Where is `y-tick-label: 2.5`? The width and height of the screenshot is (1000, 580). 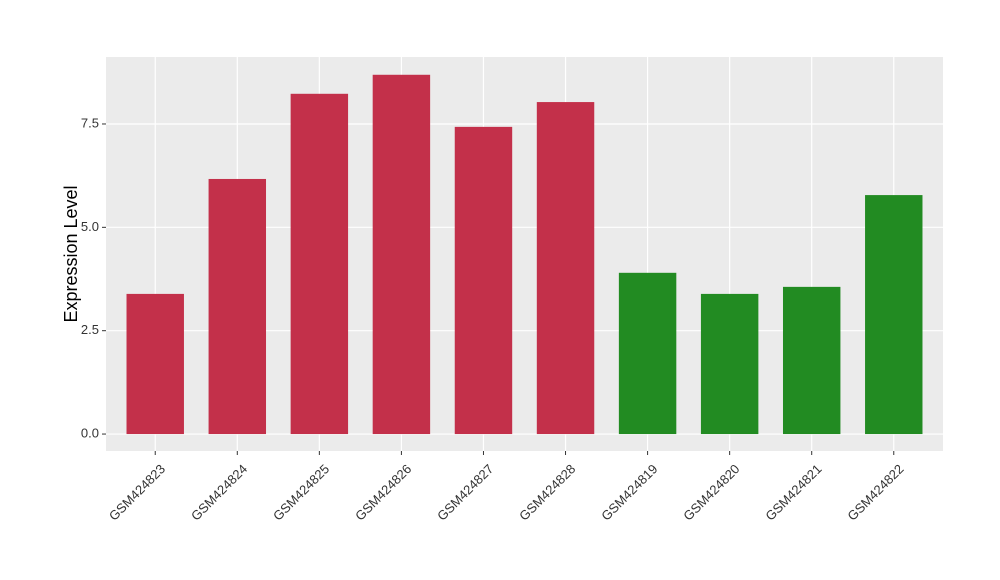 y-tick-label: 2.5 is located at coordinates (90, 329).